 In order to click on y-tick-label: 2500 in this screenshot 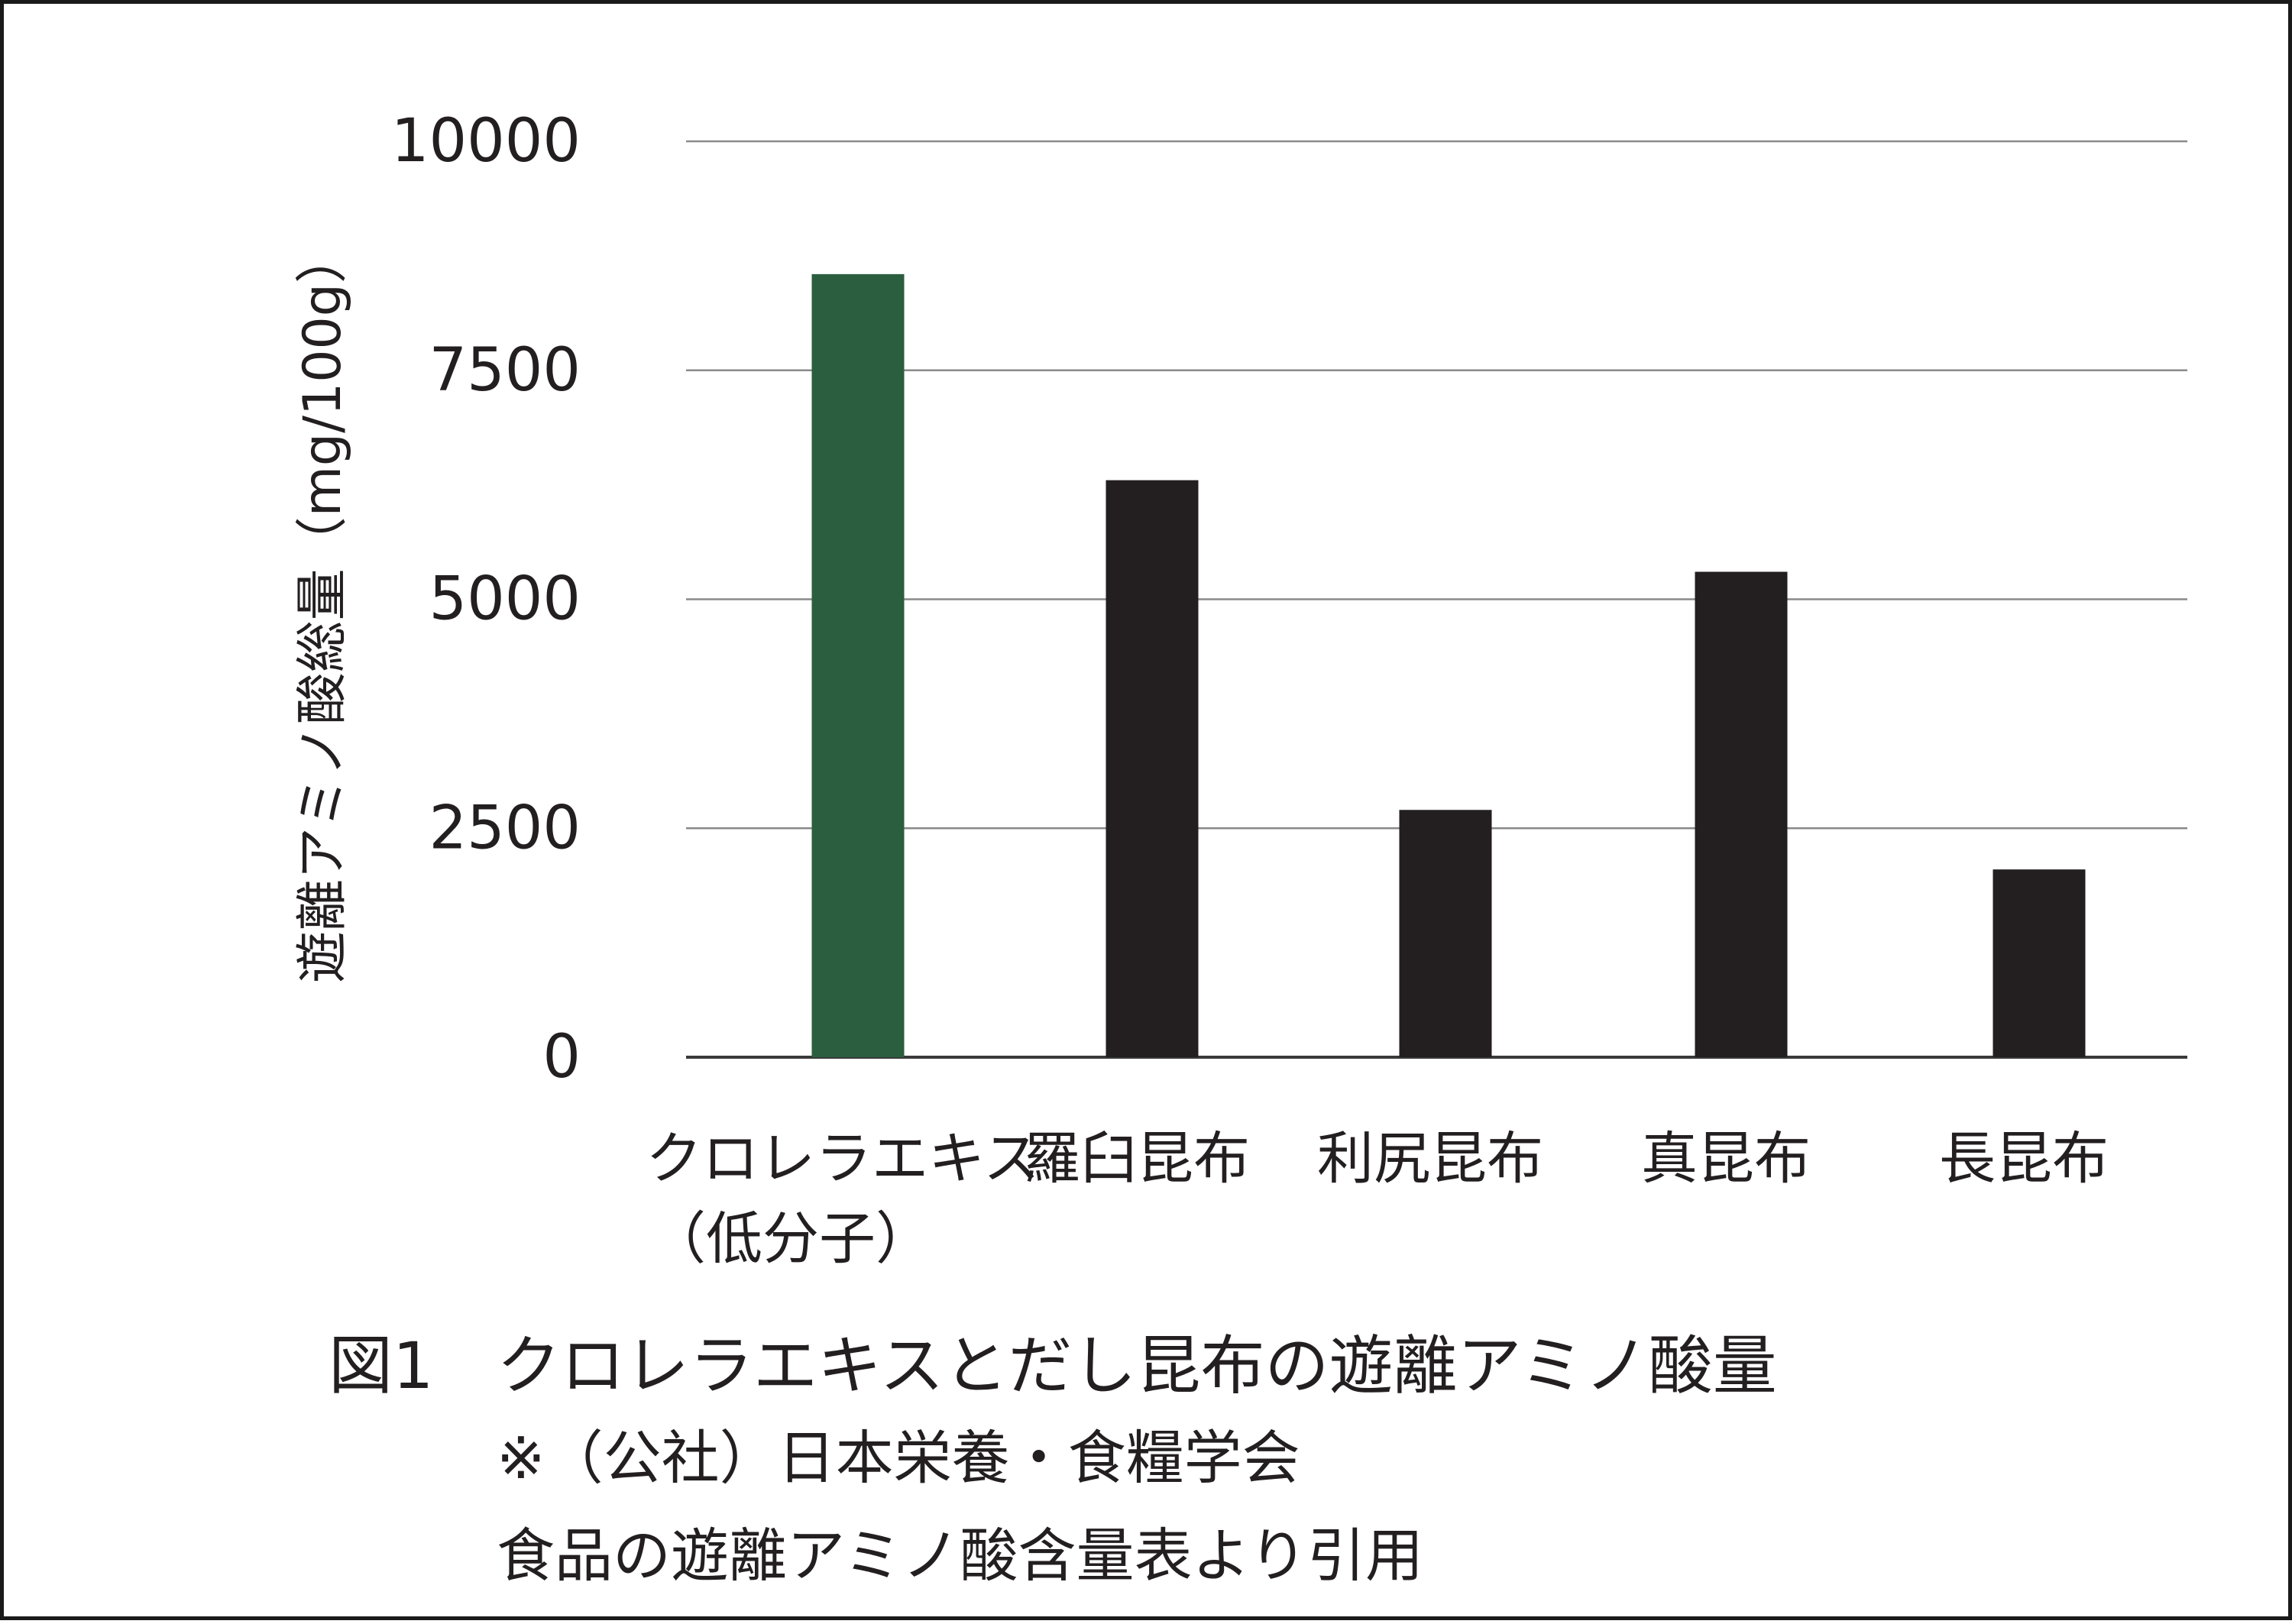, I will do `click(505, 828)`.